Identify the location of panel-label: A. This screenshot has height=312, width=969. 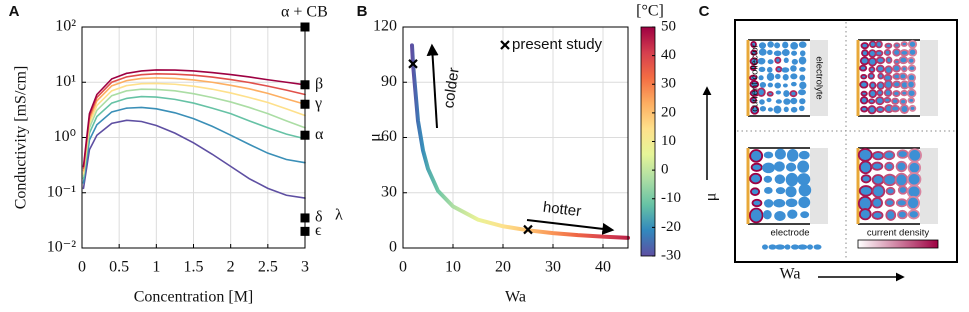
(14, 11).